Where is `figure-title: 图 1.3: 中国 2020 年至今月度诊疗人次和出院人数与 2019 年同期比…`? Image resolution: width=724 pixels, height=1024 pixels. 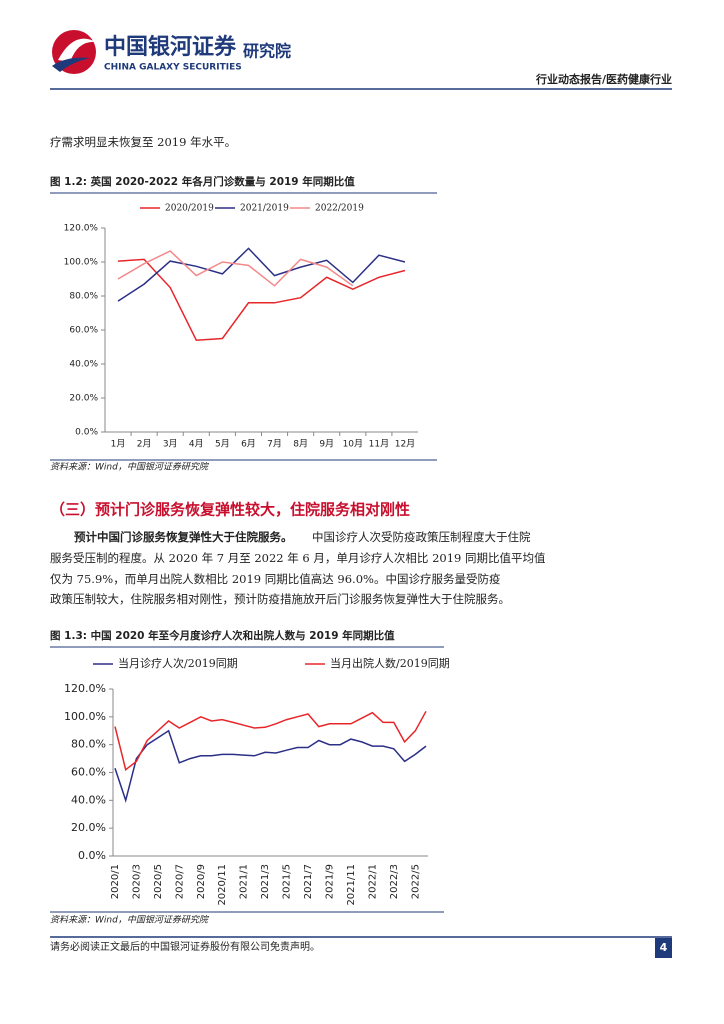
figure-title: 图 1.3: 中国 2020 年至今月度诊疗人次和出院人数与 2019 年同期比… is located at coordinates (222, 635).